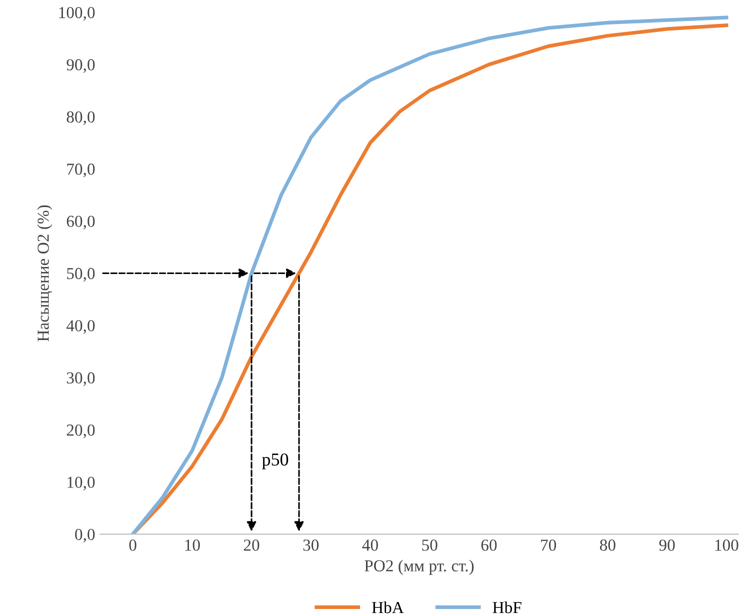  What do you see at coordinates (667, 545) in the screenshot?
I see `x-tick-label: 90` at bounding box center [667, 545].